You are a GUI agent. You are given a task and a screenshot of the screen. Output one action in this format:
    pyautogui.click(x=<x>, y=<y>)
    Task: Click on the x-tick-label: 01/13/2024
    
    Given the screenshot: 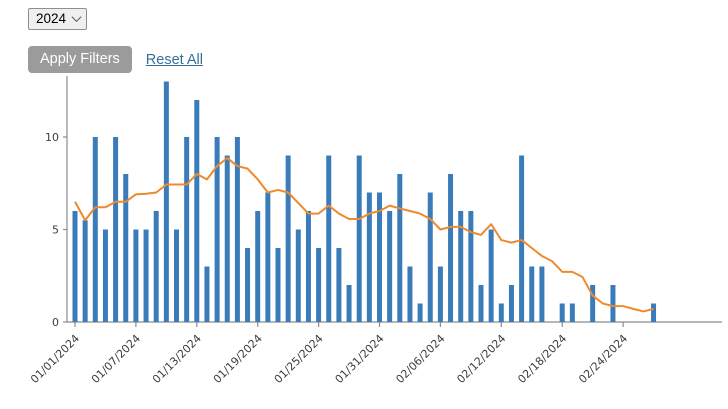 What is the action you would take?
    pyautogui.click(x=177, y=359)
    